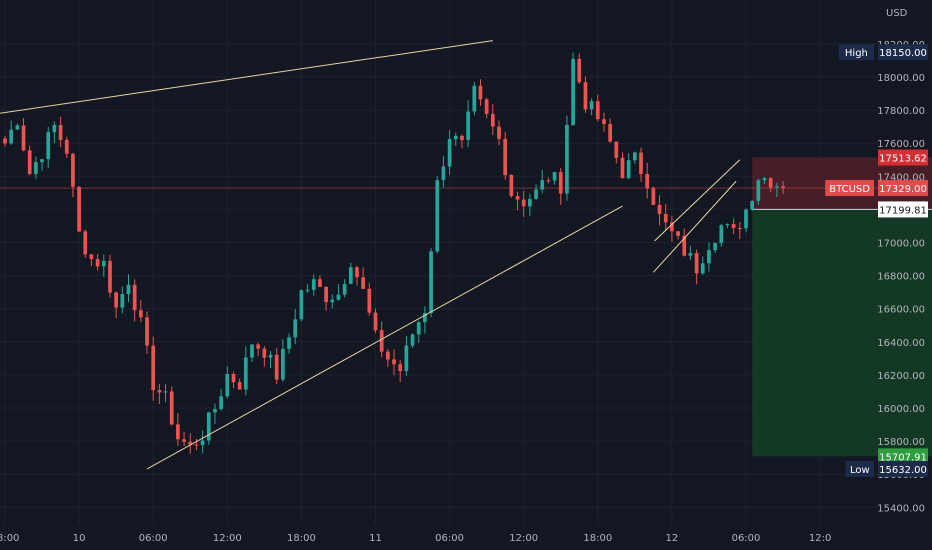  I want to click on currency-label: USD, so click(897, 13).